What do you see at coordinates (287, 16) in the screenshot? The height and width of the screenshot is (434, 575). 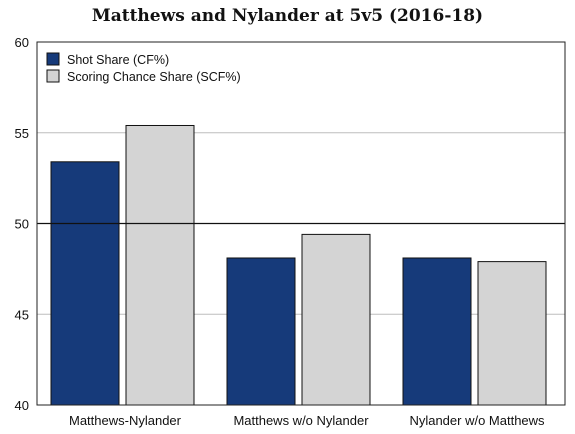 I see `chart-title: Matthews and Nylander at 5v5 (2016-18)` at bounding box center [287, 16].